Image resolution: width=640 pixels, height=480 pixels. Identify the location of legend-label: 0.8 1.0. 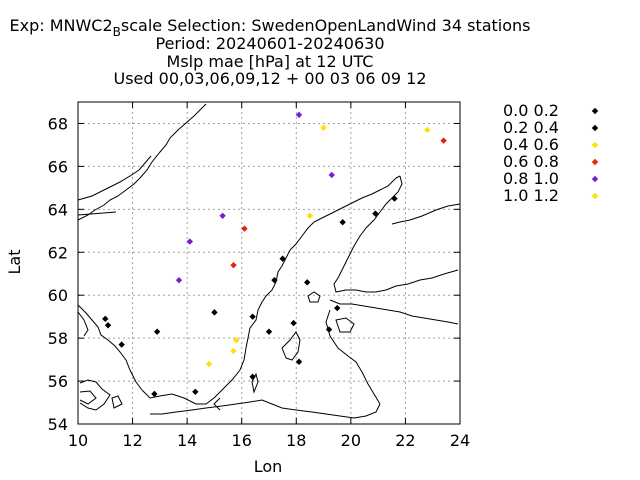
(531, 178).